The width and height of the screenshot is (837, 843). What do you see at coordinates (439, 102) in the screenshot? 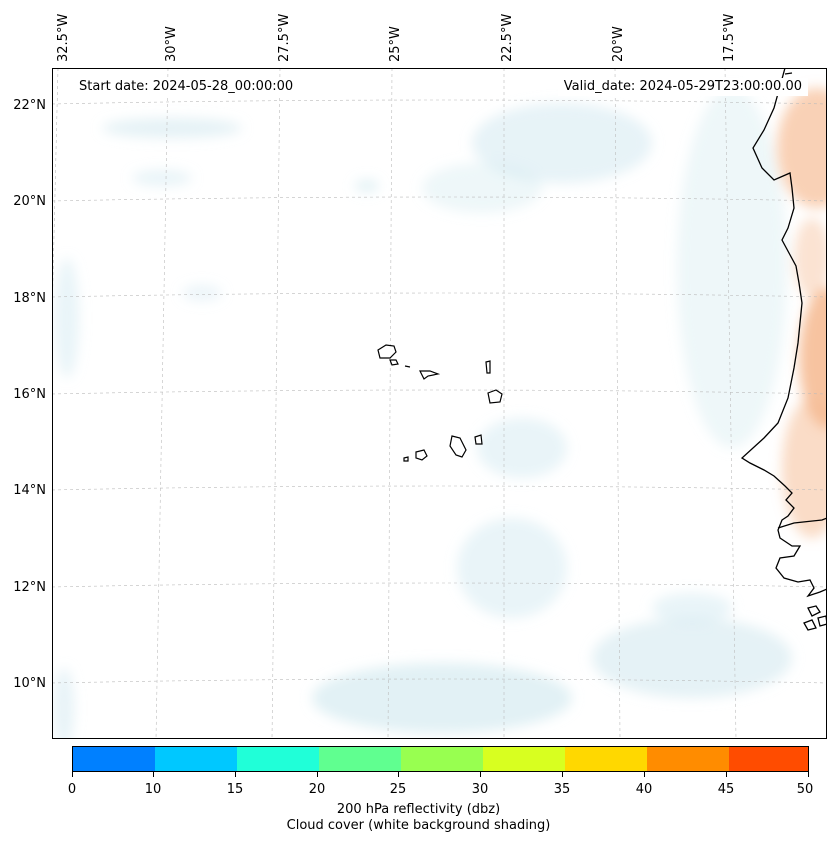
I see `parallel-22n` at bounding box center [439, 102].